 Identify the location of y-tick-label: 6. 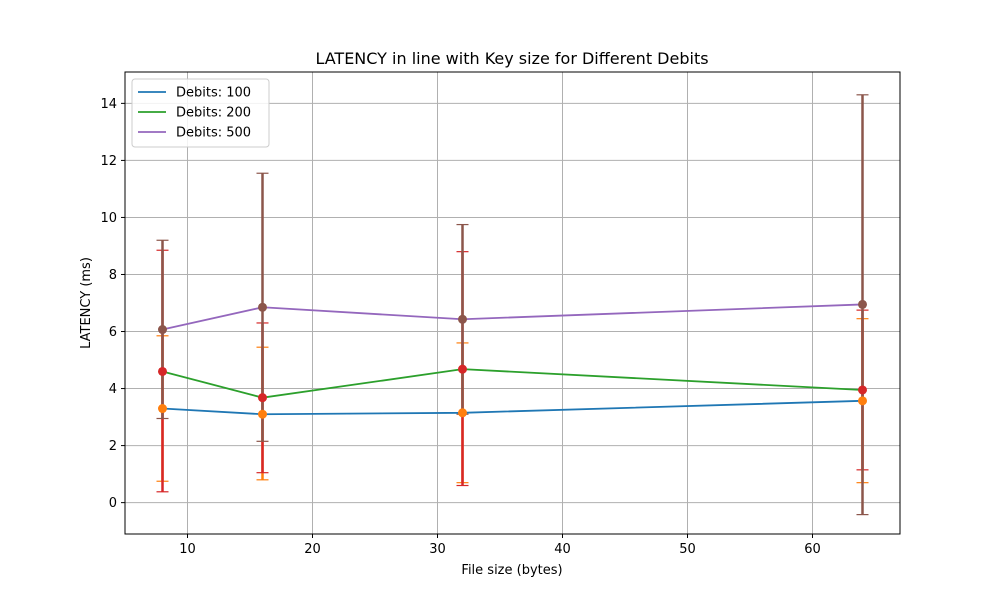
(113, 332).